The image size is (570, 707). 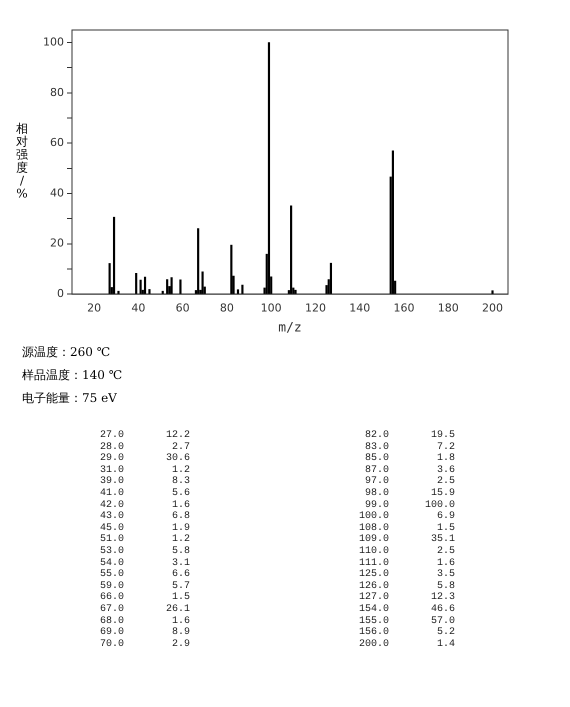 I want to click on text: 55.0 6.6, so click(x=144, y=575).